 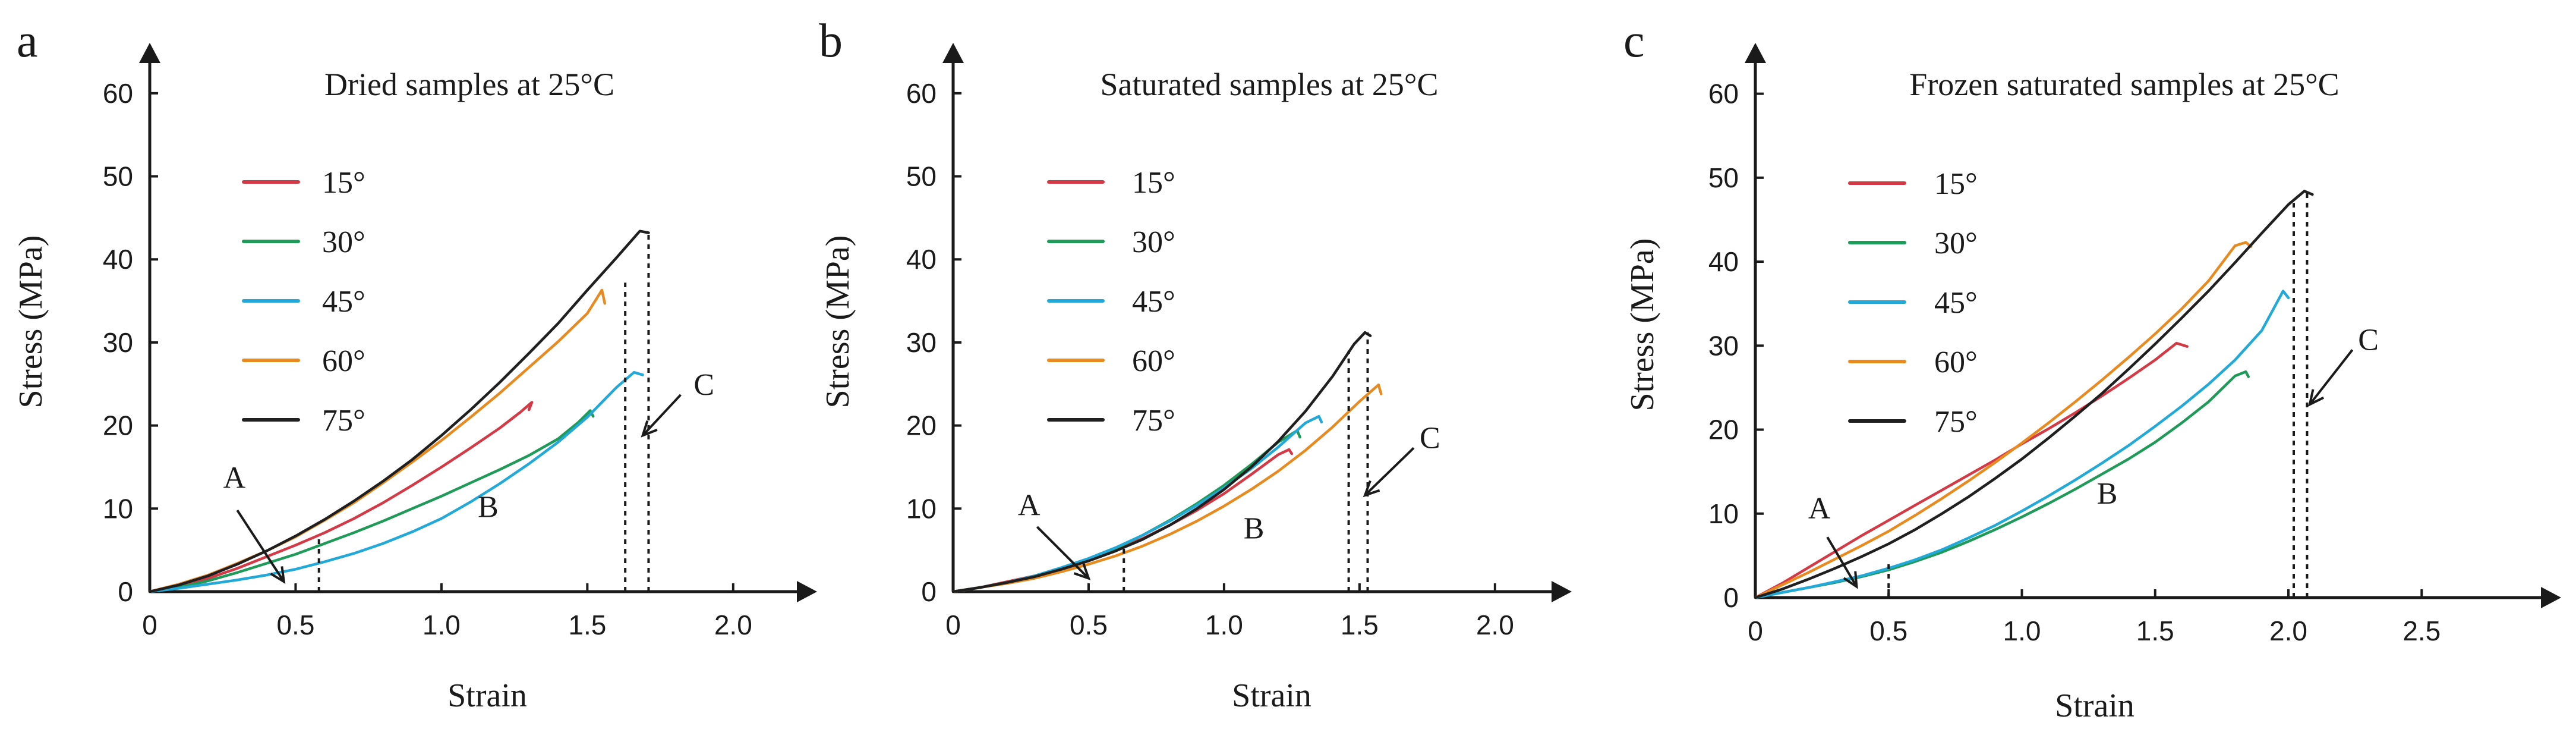 I want to click on x-tick-label-b-1: 0.5, so click(x=1089, y=624).